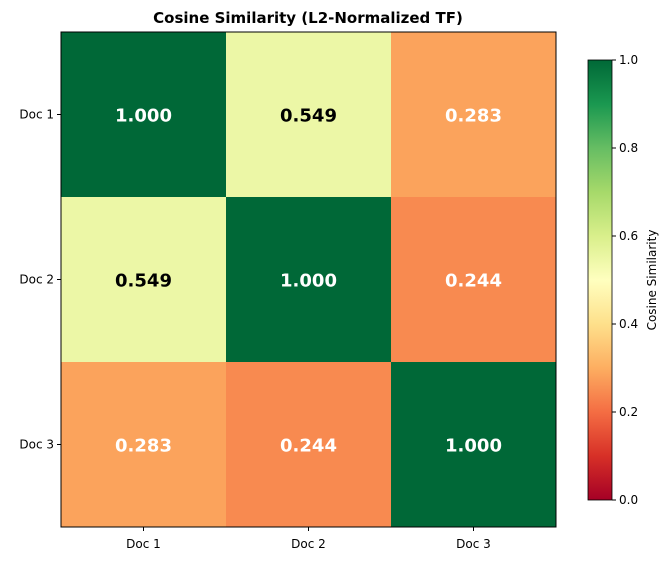 This screenshot has height=566, width=670. Describe the element at coordinates (36, 445) in the screenshot. I see `y-tick-label: Doc 3` at that location.